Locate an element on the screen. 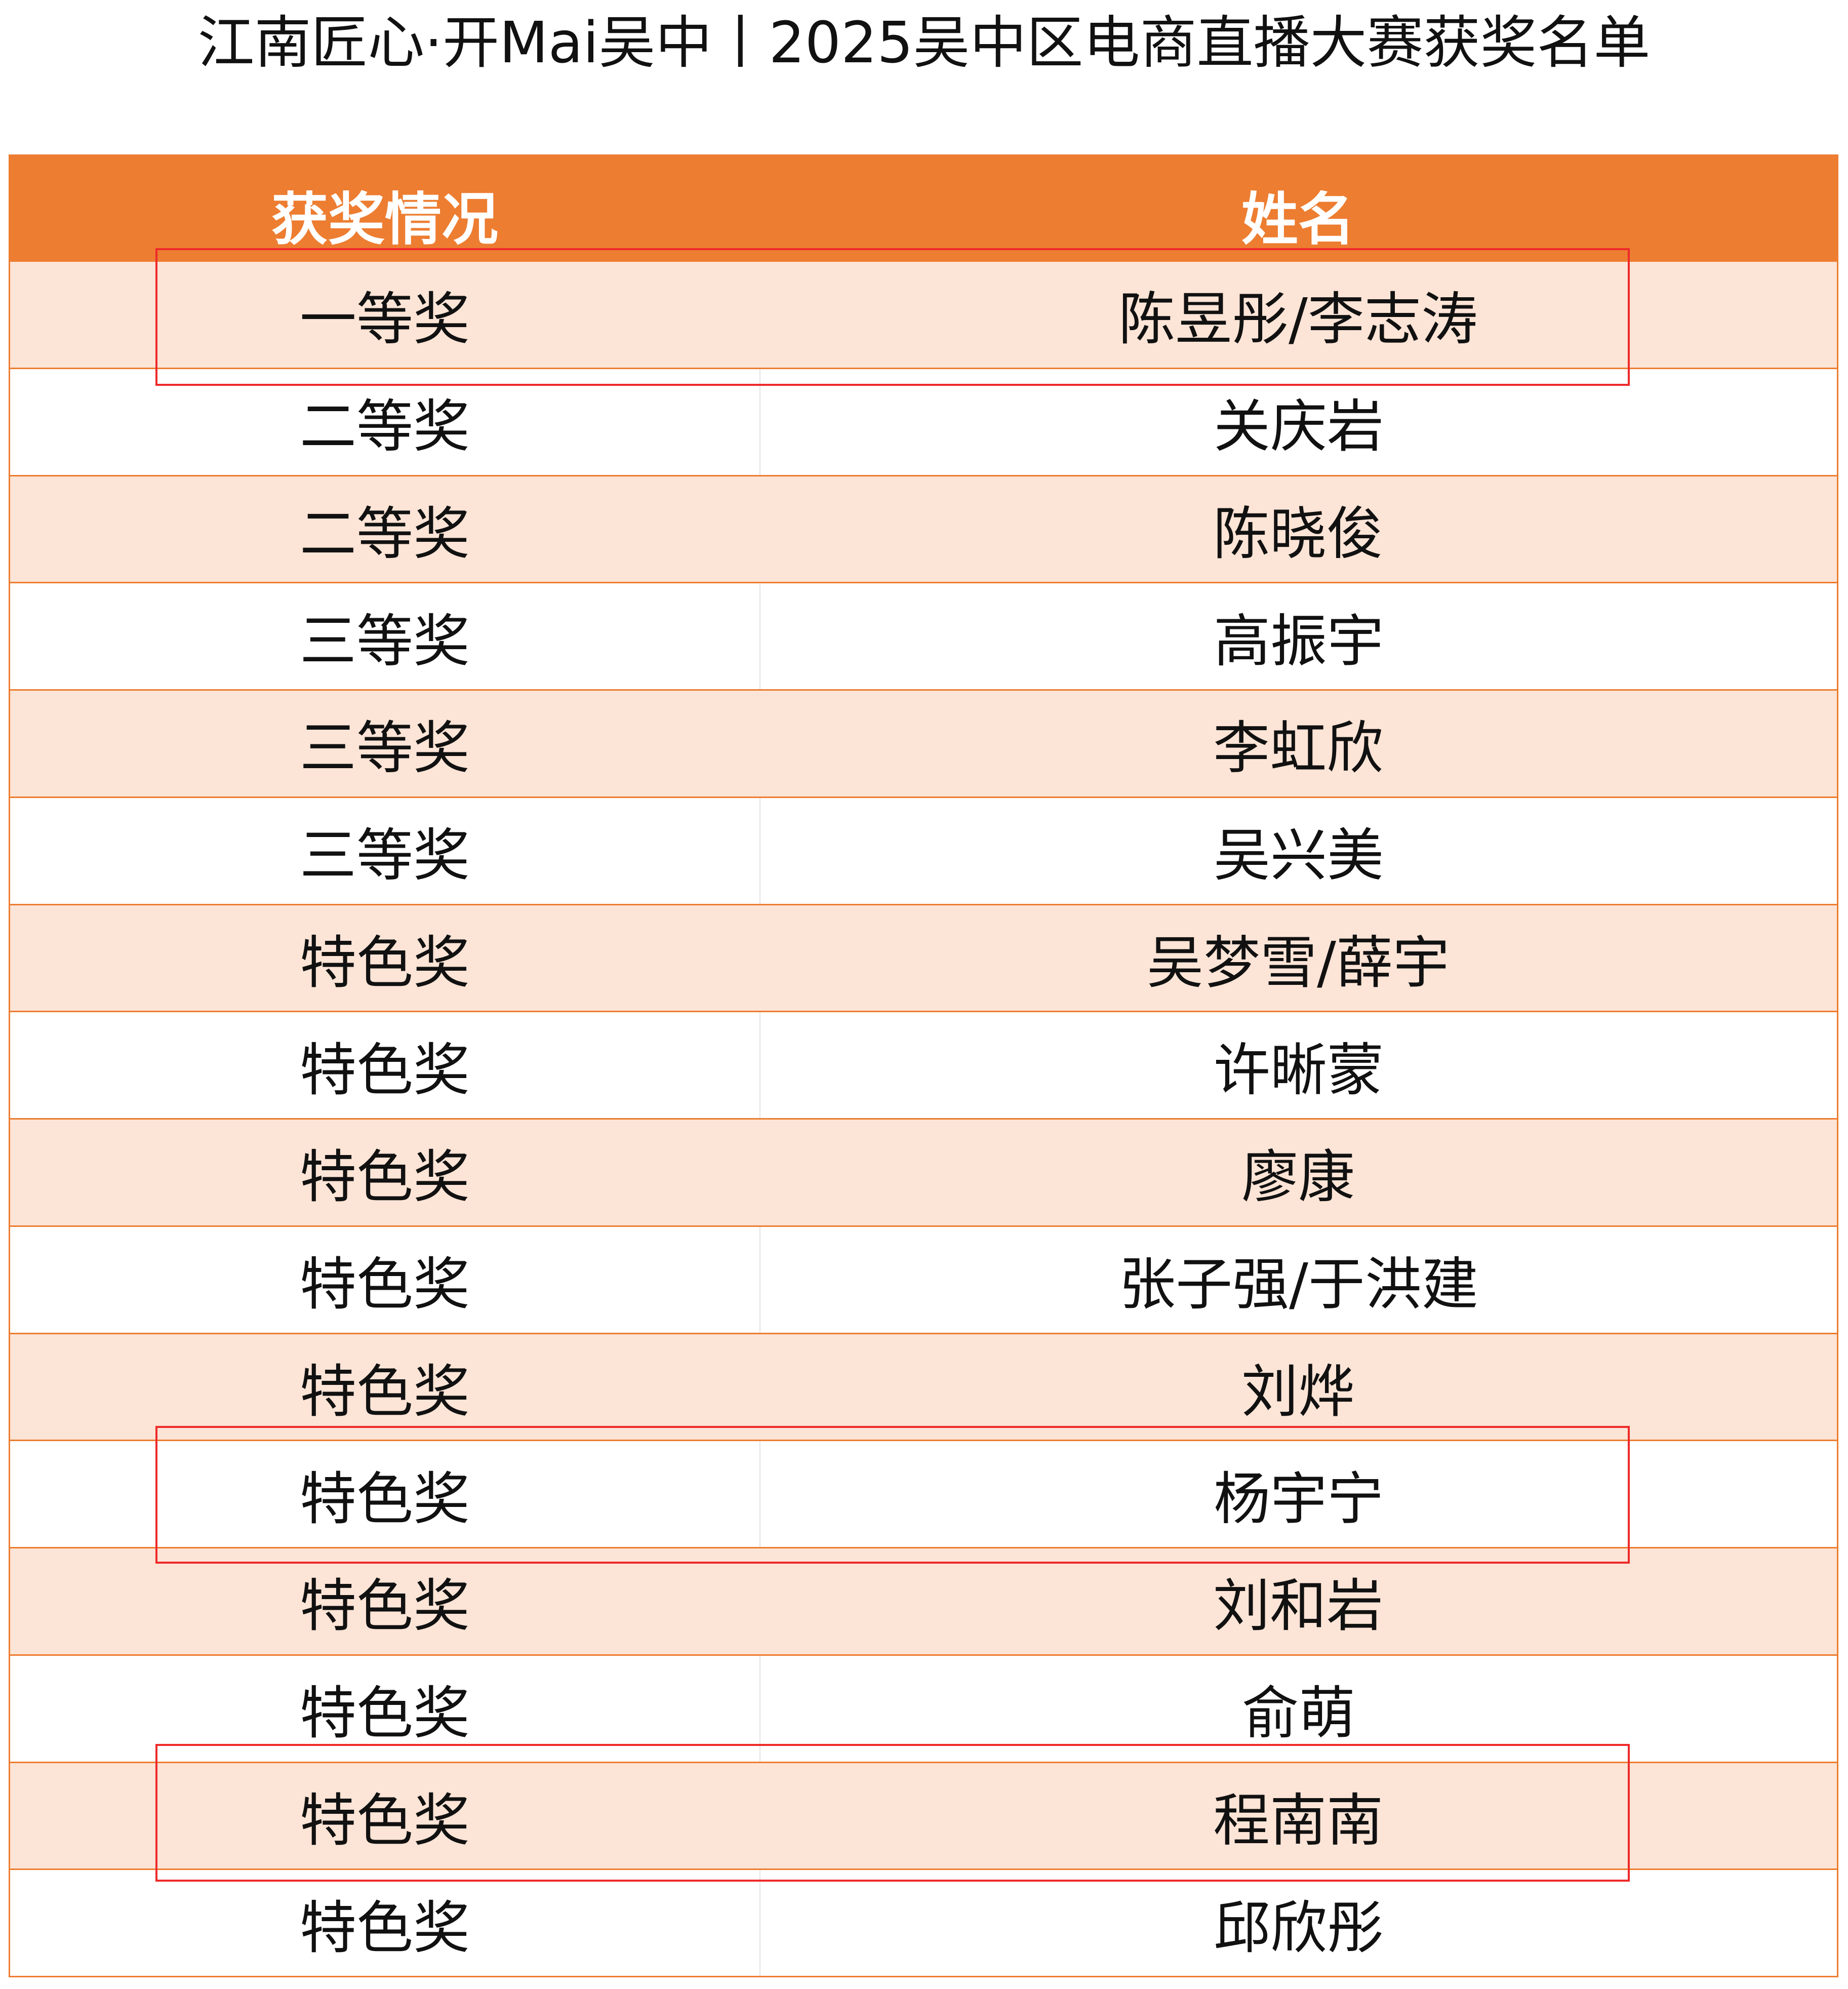 This screenshot has height=1989, width=1848. name-cell: 邱欣彤 is located at coordinates (1299, 1928).